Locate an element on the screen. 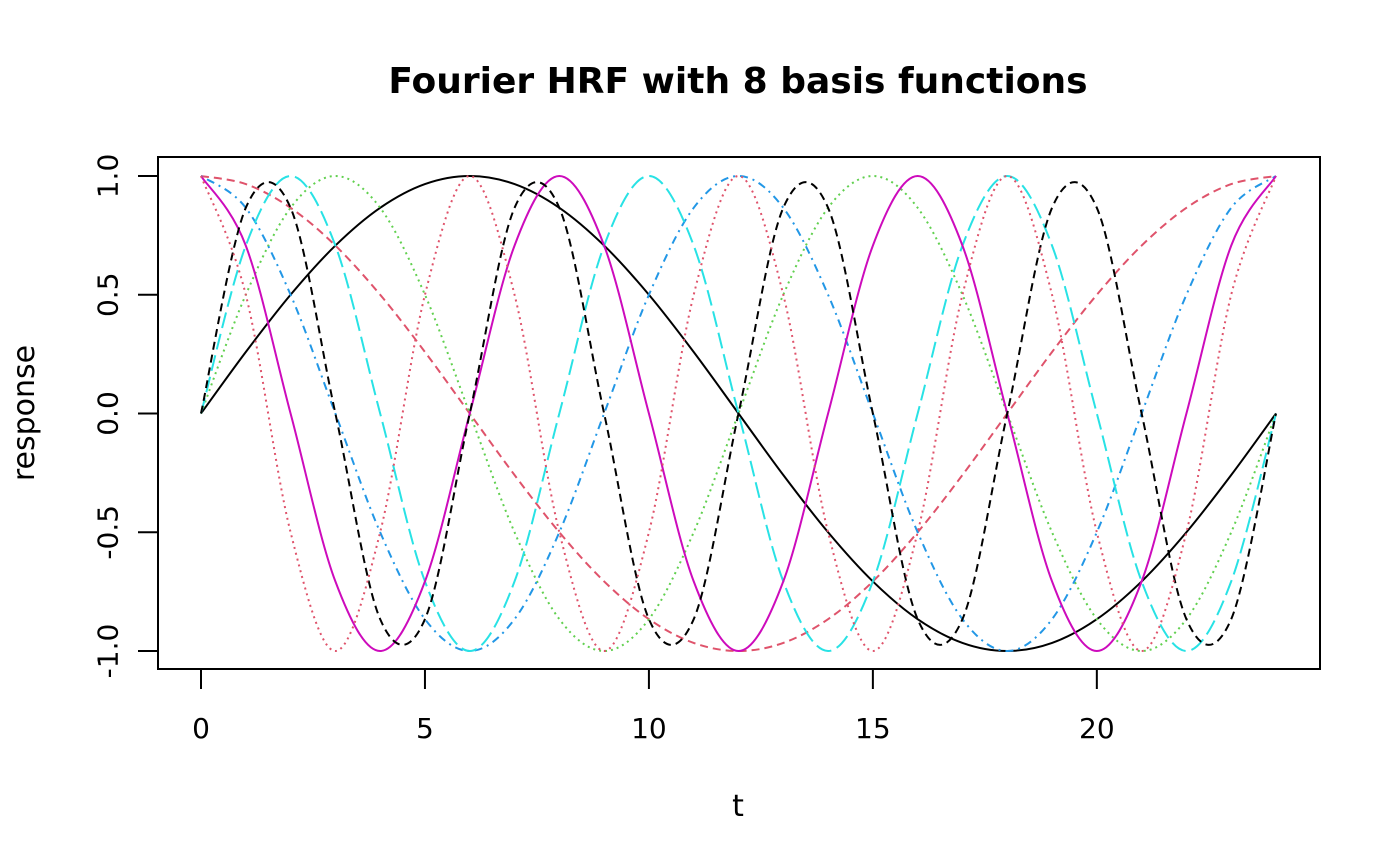  y-tick-label: -1.0 is located at coordinates (108, 651).